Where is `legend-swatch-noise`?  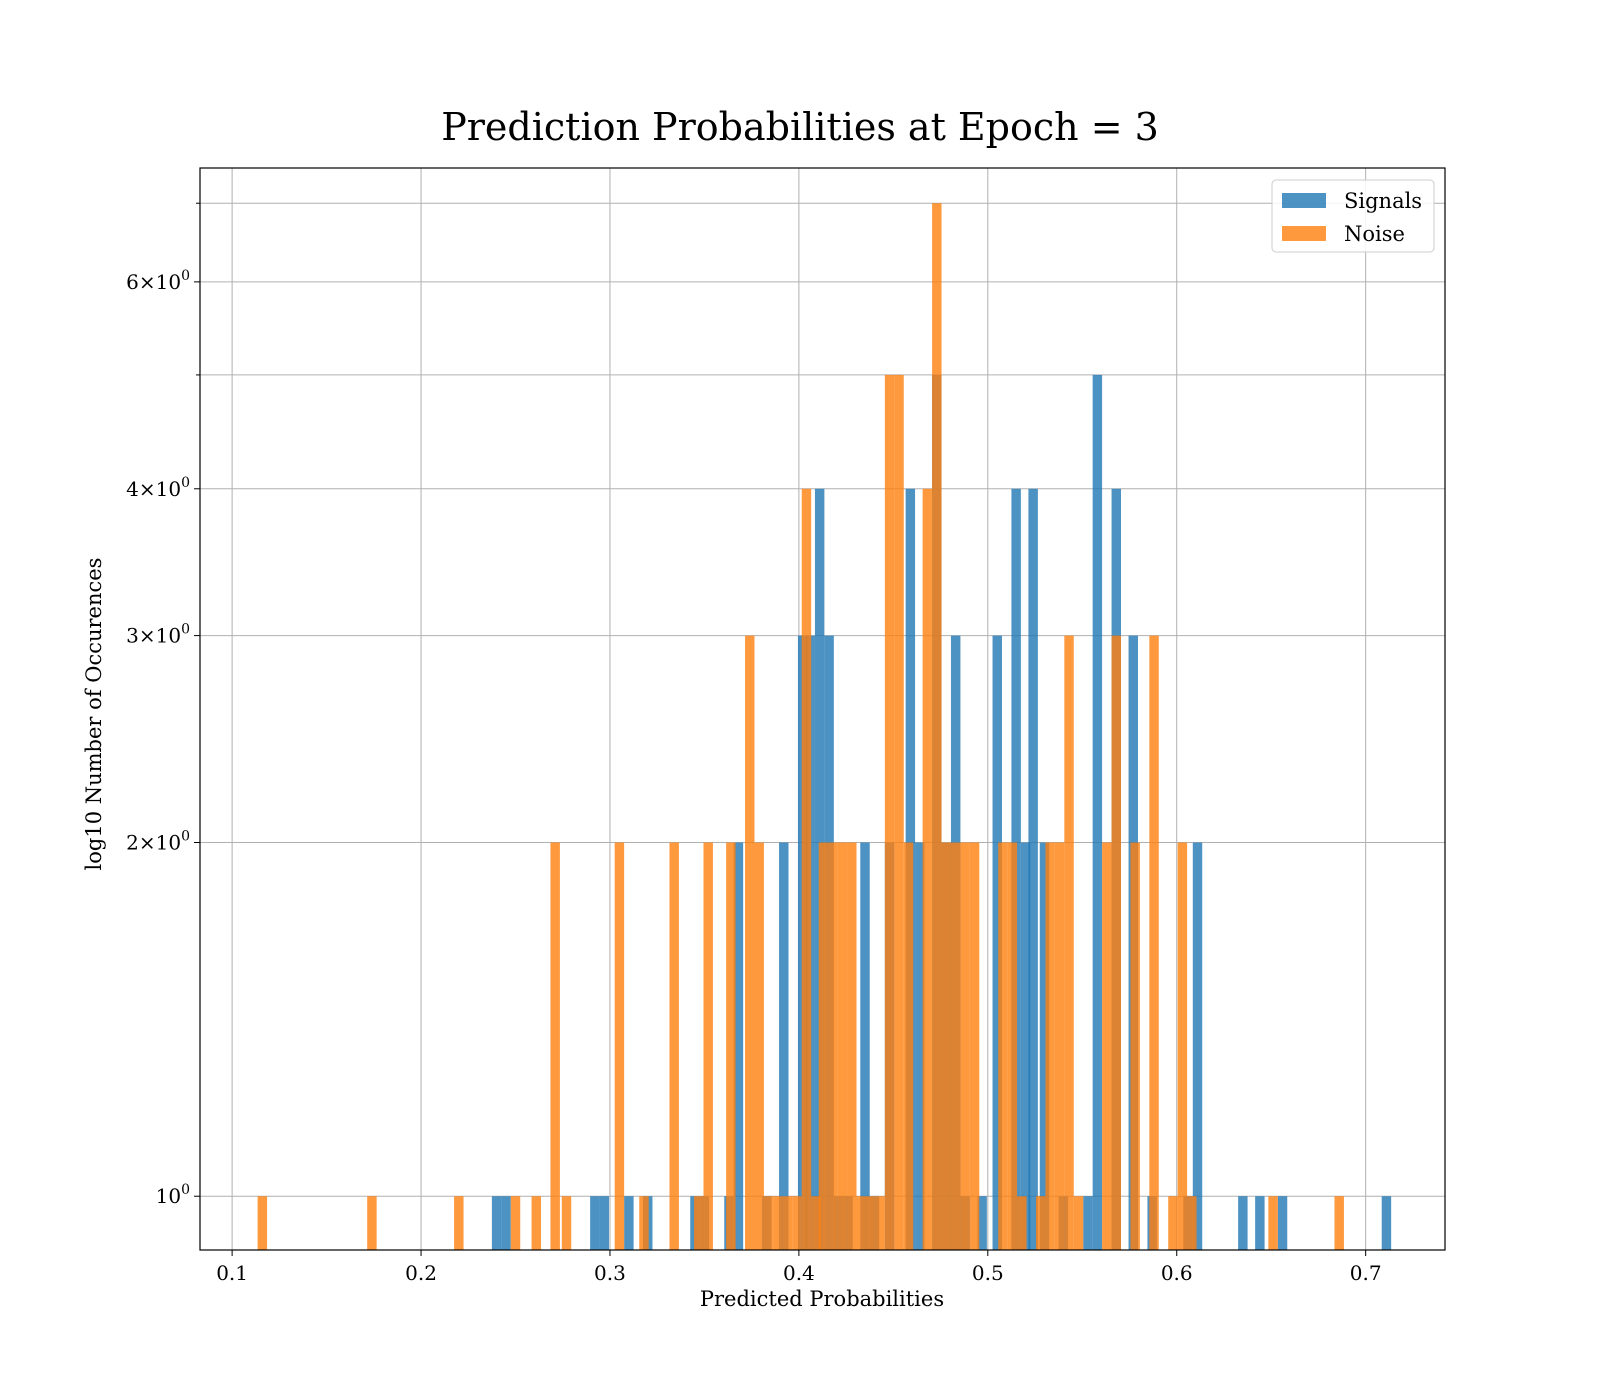
legend-swatch-noise is located at coordinates (1304, 233).